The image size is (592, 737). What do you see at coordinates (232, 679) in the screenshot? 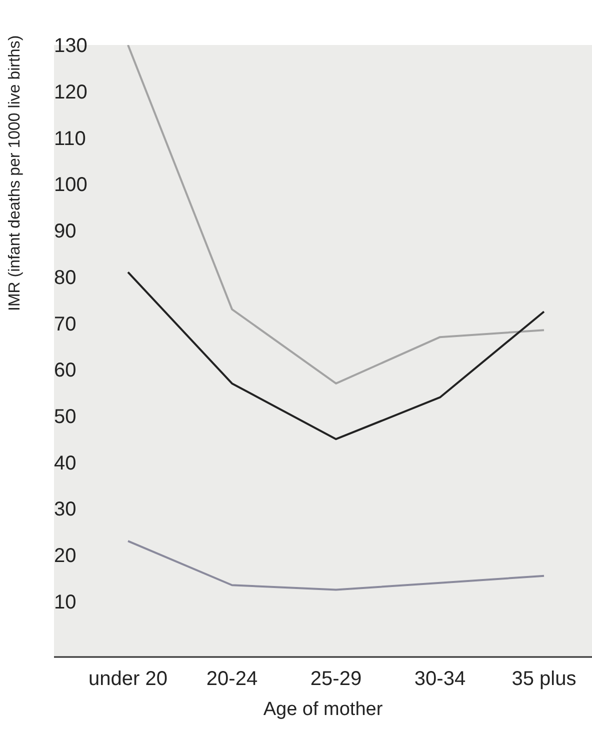
I see `x-tick-label: 20-24` at bounding box center [232, 679].